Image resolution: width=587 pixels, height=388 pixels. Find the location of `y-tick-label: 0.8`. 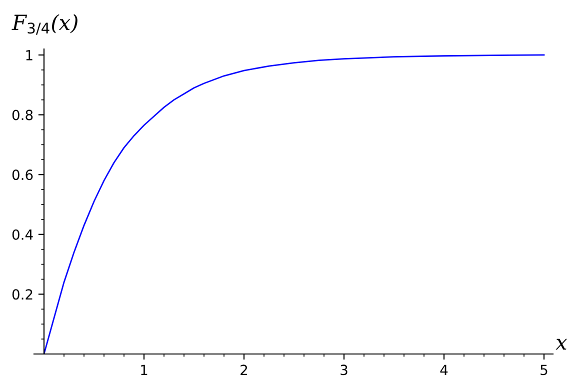

y-tick-label: 0.8 is located at coordinates (22, 115).